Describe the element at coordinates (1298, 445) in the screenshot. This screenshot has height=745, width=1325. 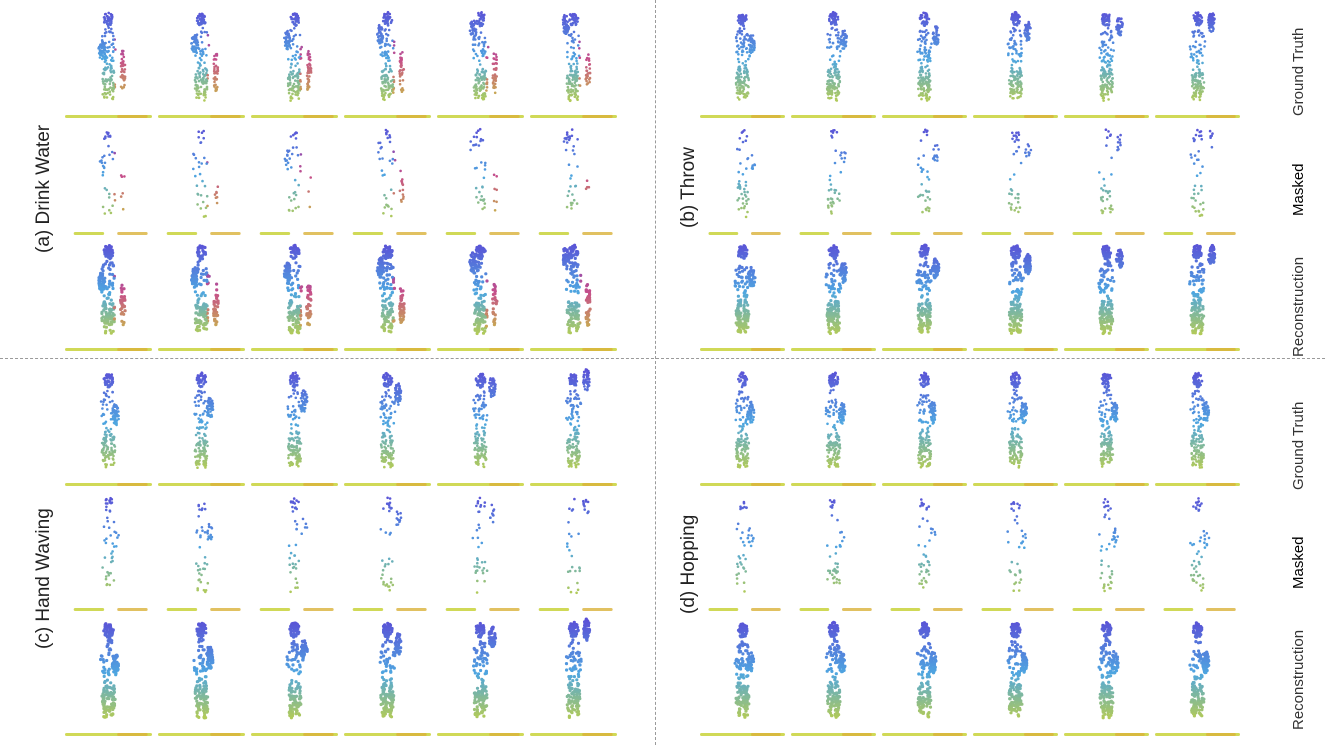
I see `row-label-ground-truth-bottom: Ground Truth` at that location.